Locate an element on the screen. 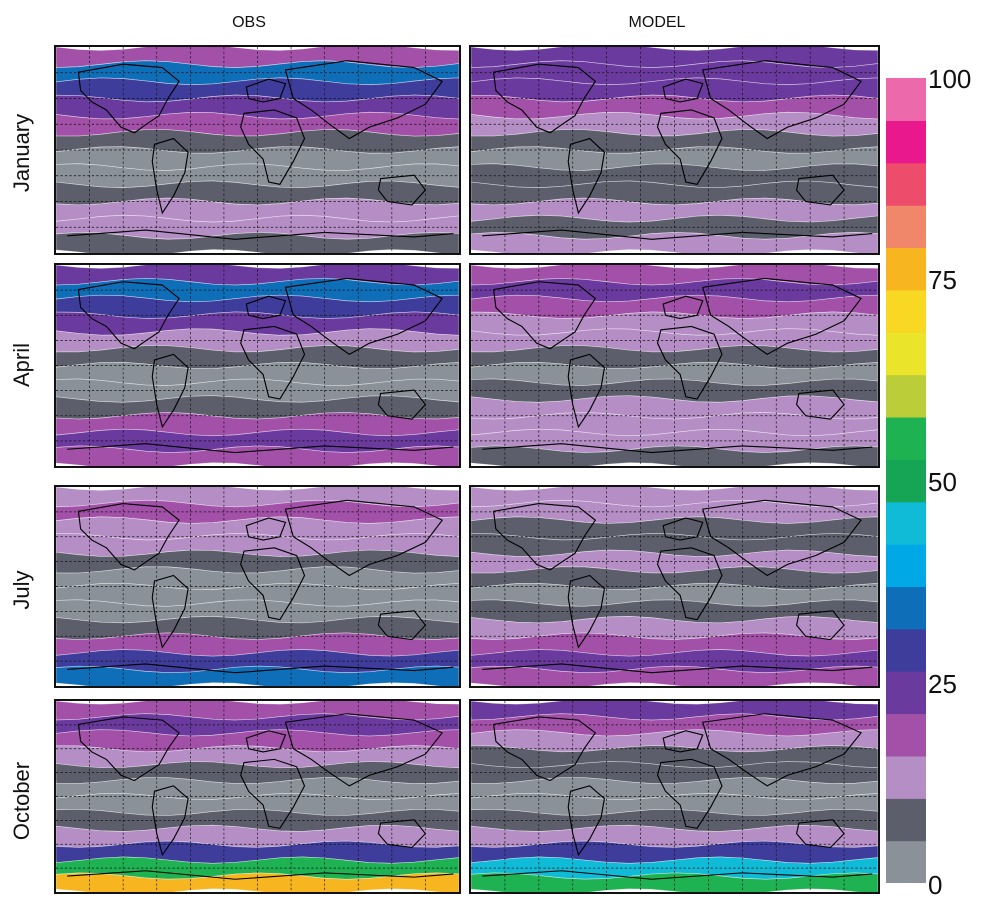 The height and width of the screenshot is (901, 981). colorbar-tick-25: 25 is located at coordinates (942, 684).